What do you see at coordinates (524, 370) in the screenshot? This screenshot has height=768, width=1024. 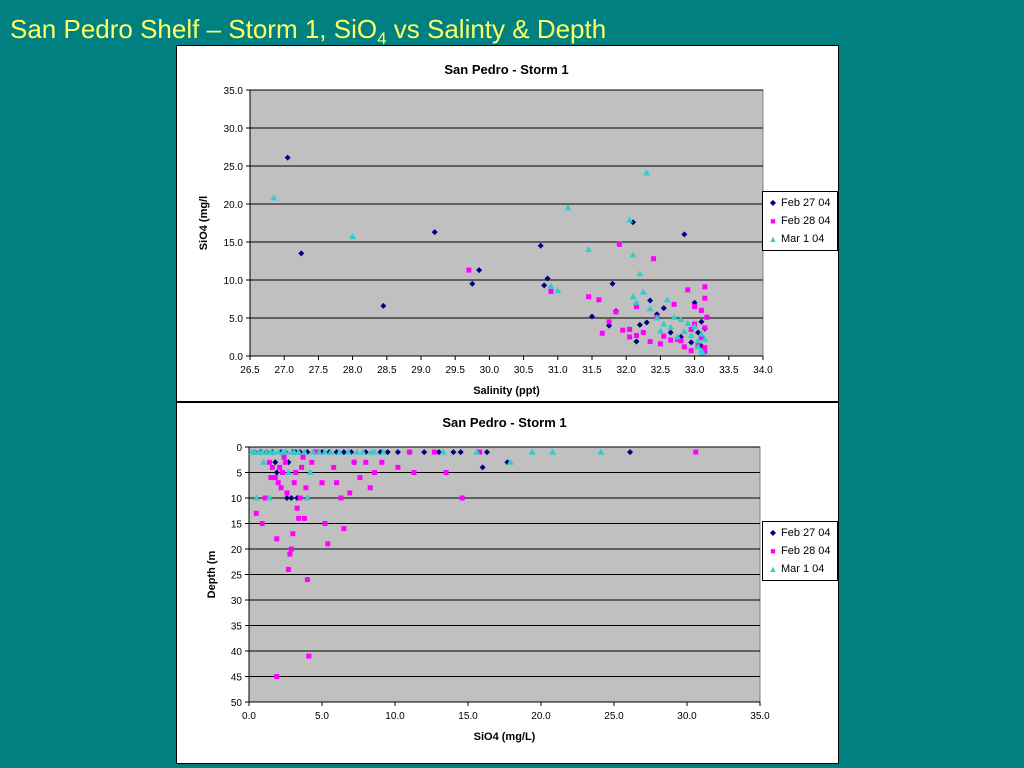 I see `x-tick-label: 30.5` at bounding box center [524, 370].